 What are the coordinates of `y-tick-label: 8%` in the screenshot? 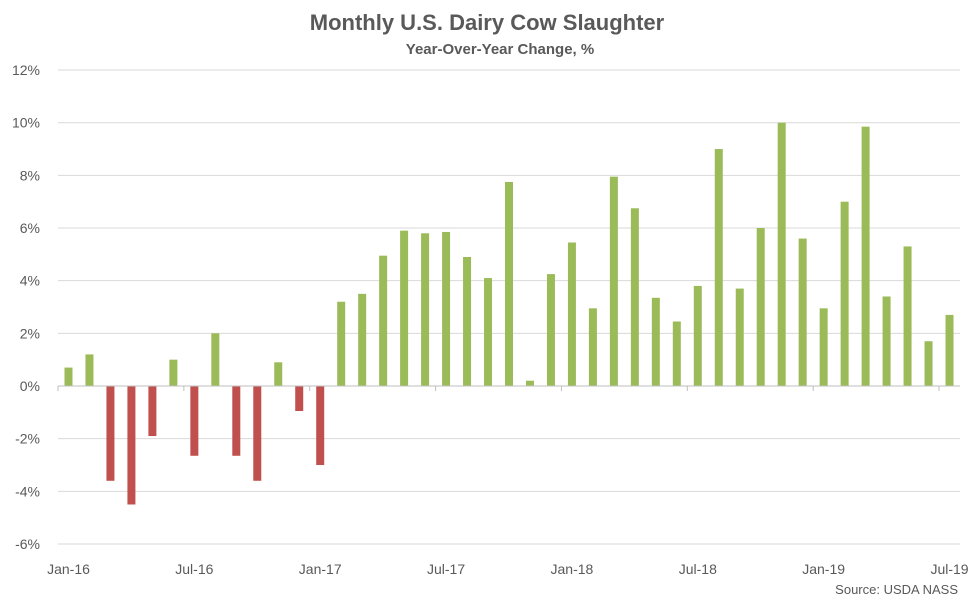 It's located at (30, 175).